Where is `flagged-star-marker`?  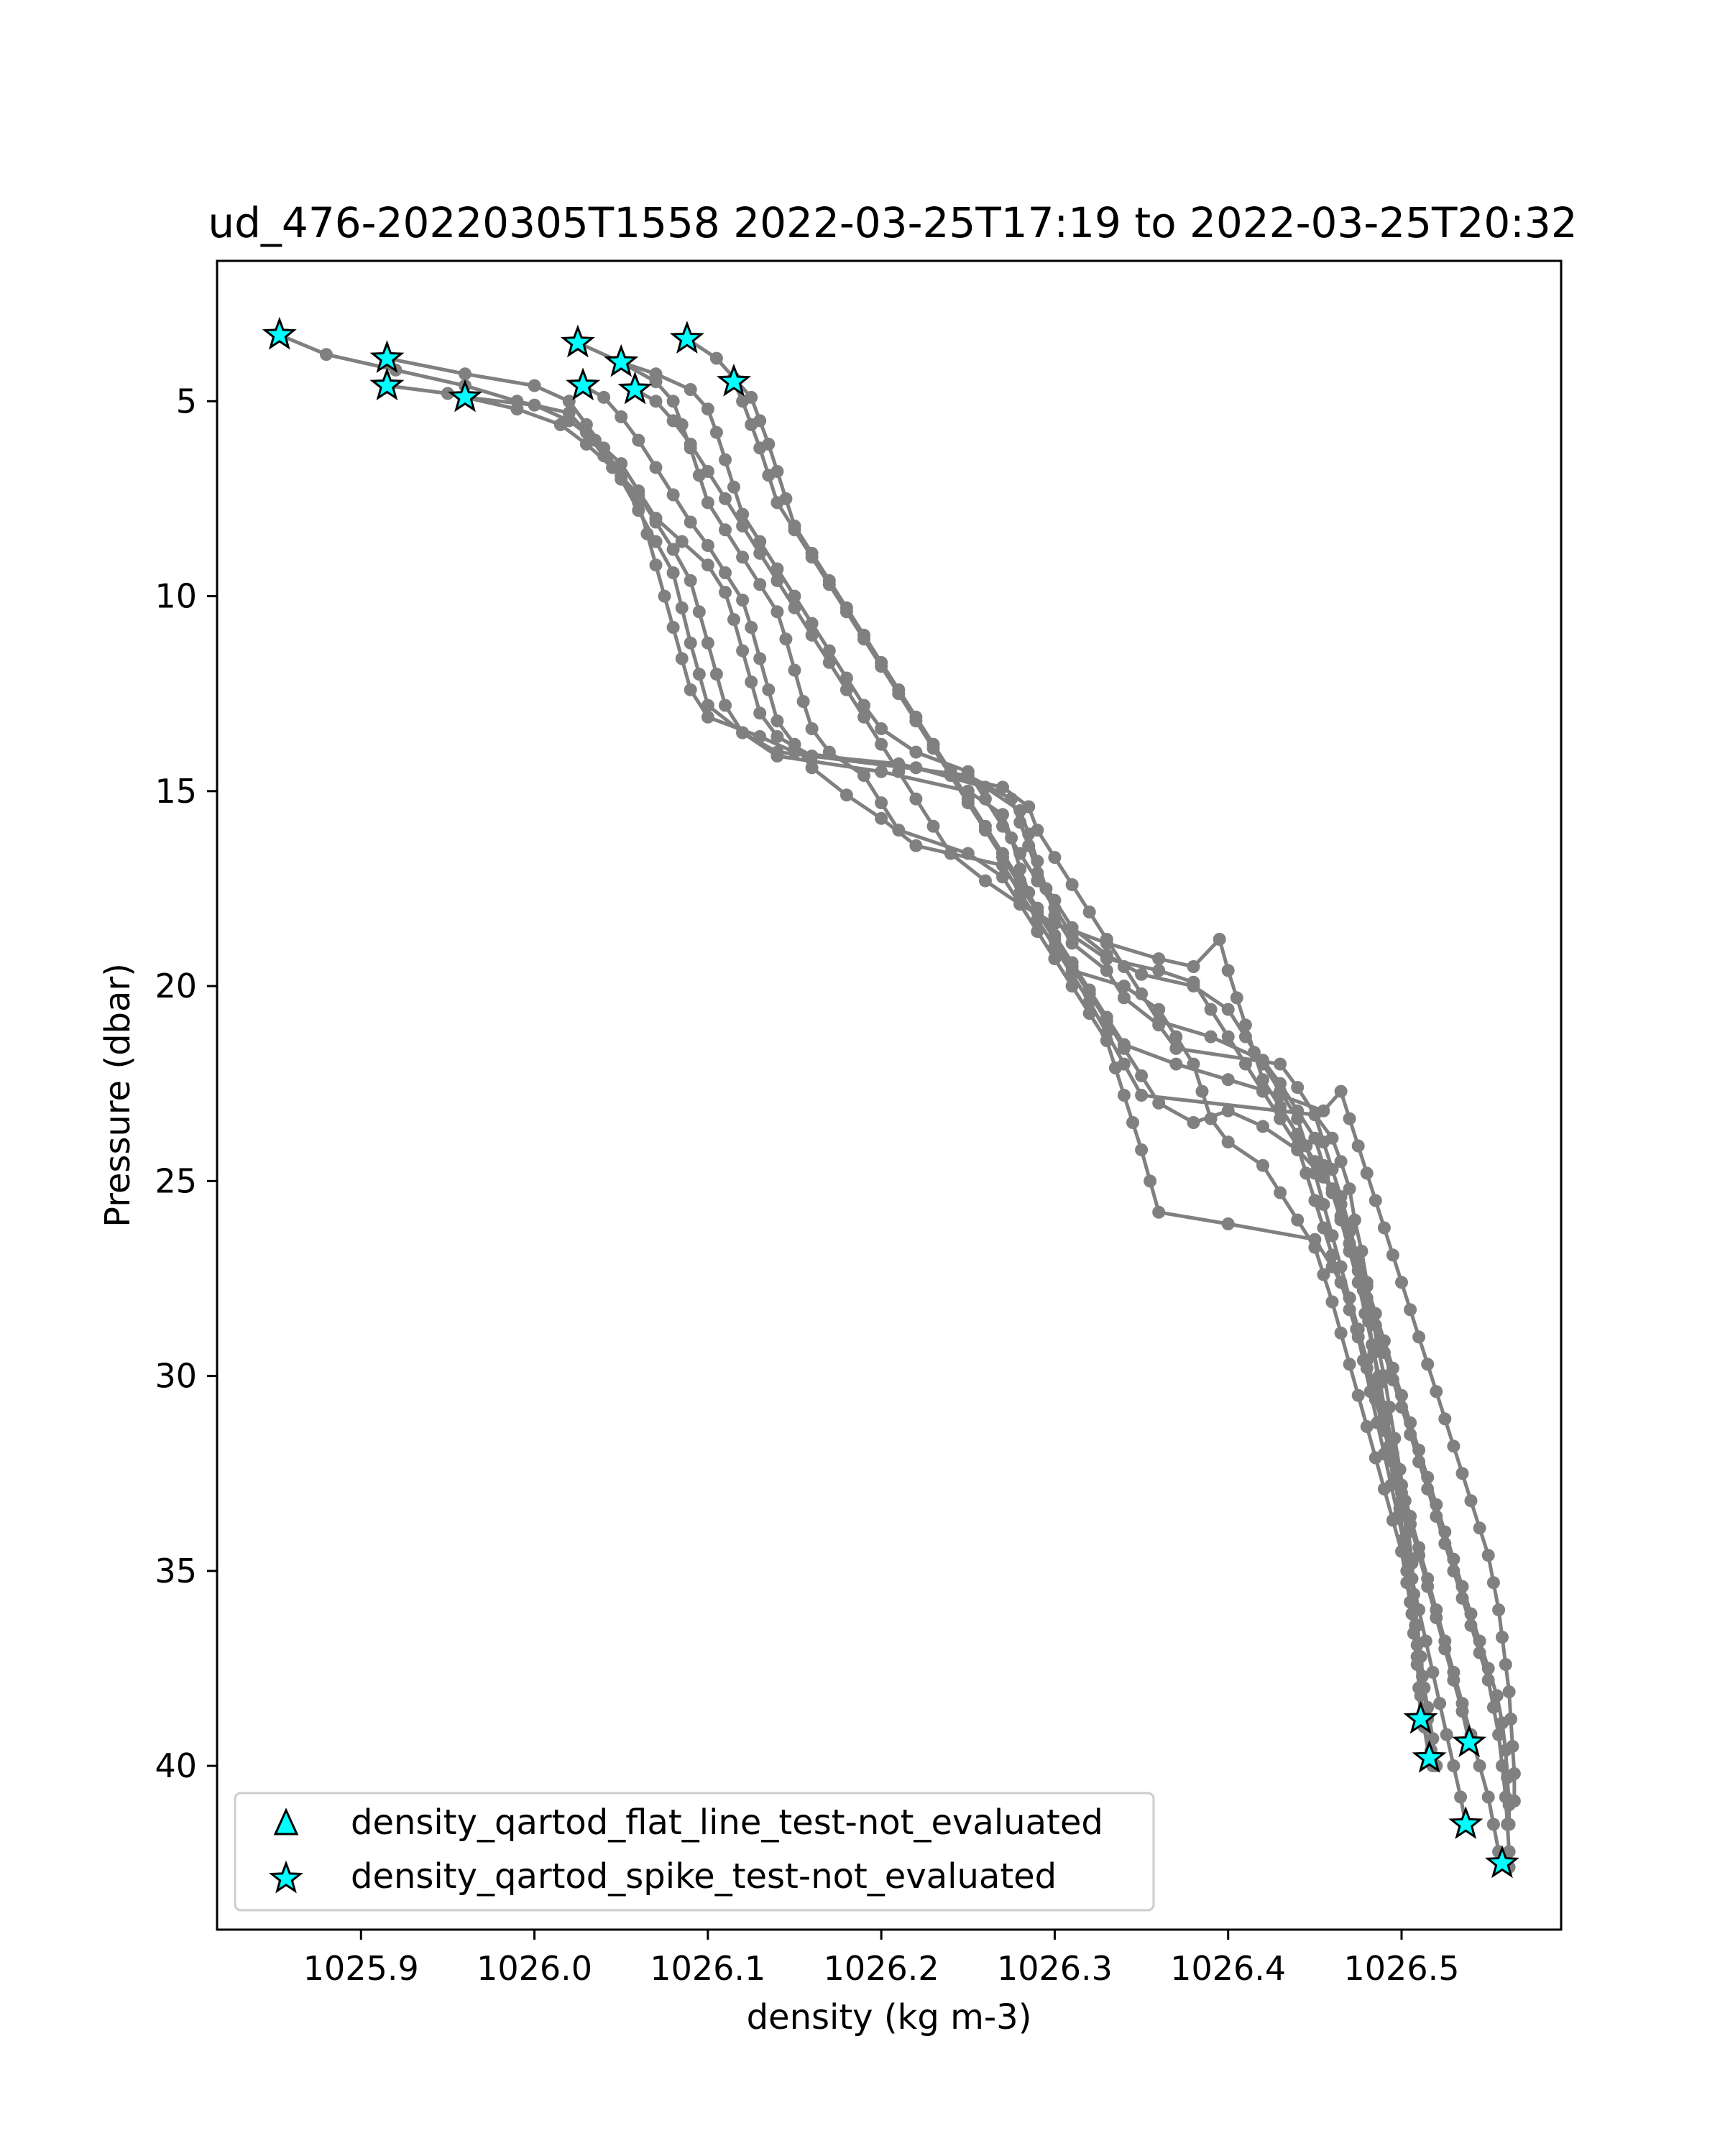
flagged-star-marker is located at coordinates (1469, 1741).